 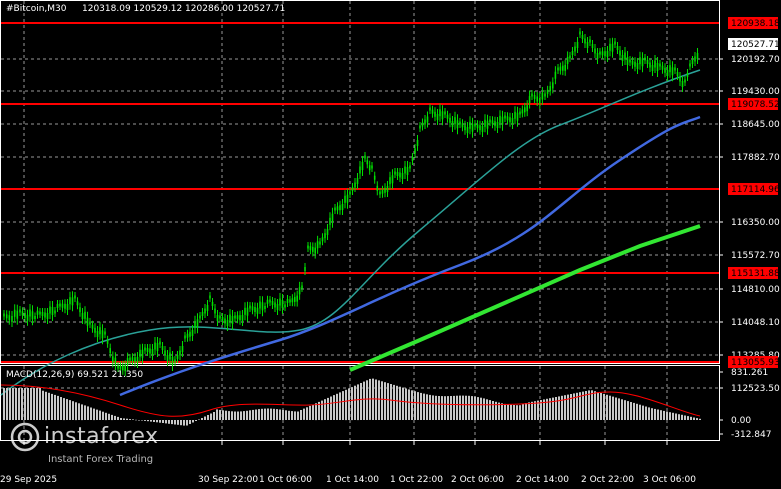 I want to click on price-label: 115572.70, so click(x=755, y=256).